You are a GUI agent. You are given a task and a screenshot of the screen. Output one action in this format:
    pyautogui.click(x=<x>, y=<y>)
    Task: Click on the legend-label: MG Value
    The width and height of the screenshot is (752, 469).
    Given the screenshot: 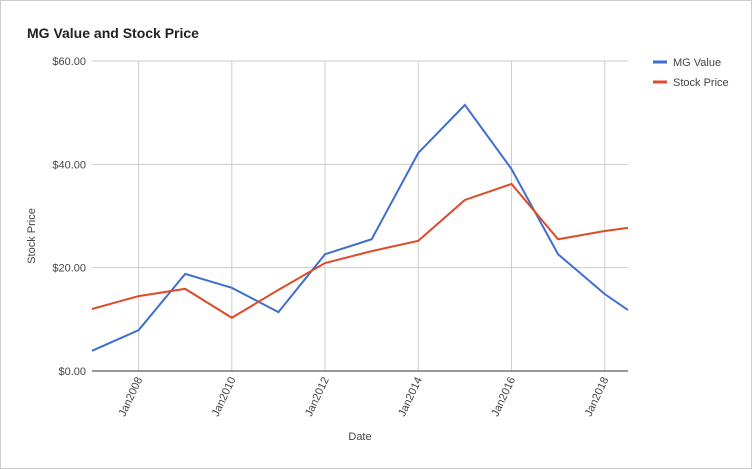 What is the action you would take?
    pyautogui.click(x=697, y=63)
    